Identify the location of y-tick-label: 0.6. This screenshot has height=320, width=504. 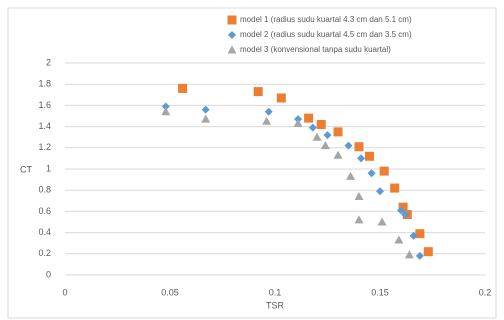
(44, 211).